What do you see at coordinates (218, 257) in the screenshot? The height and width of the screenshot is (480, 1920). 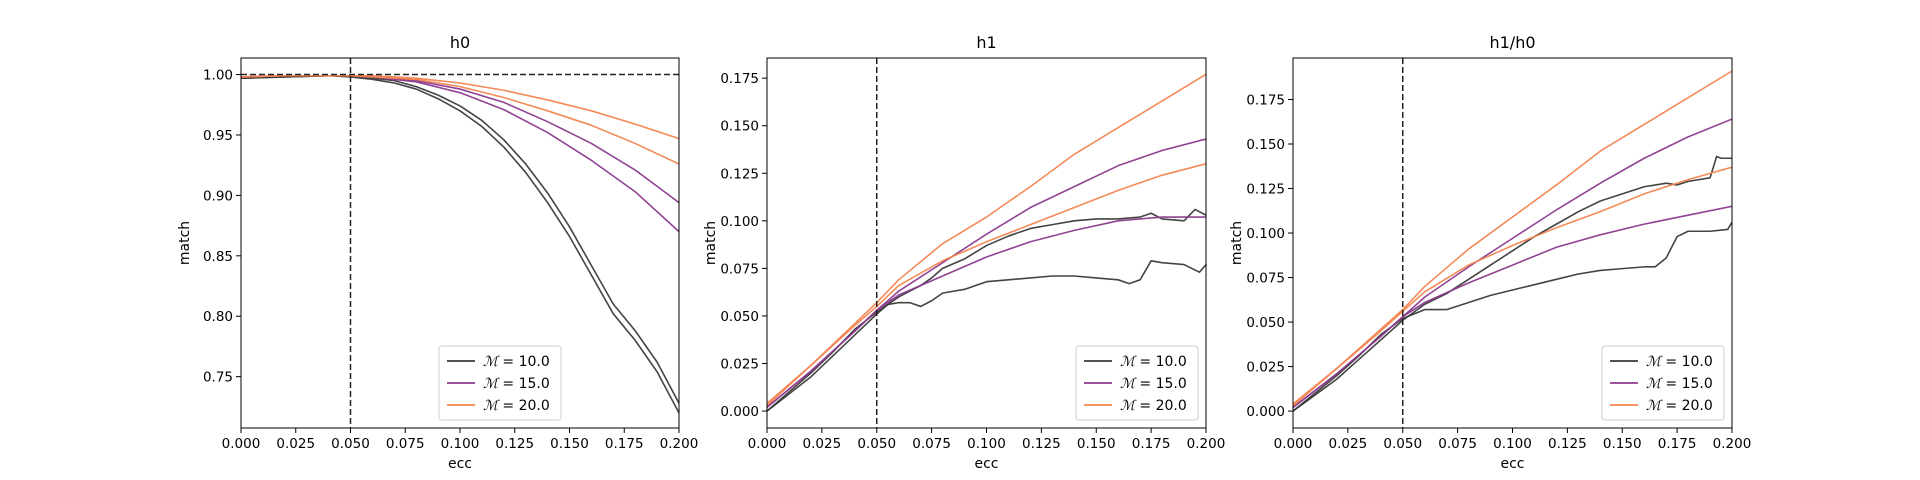 I see `y-tick-label: 0.85` at bounding box center [218, 257].